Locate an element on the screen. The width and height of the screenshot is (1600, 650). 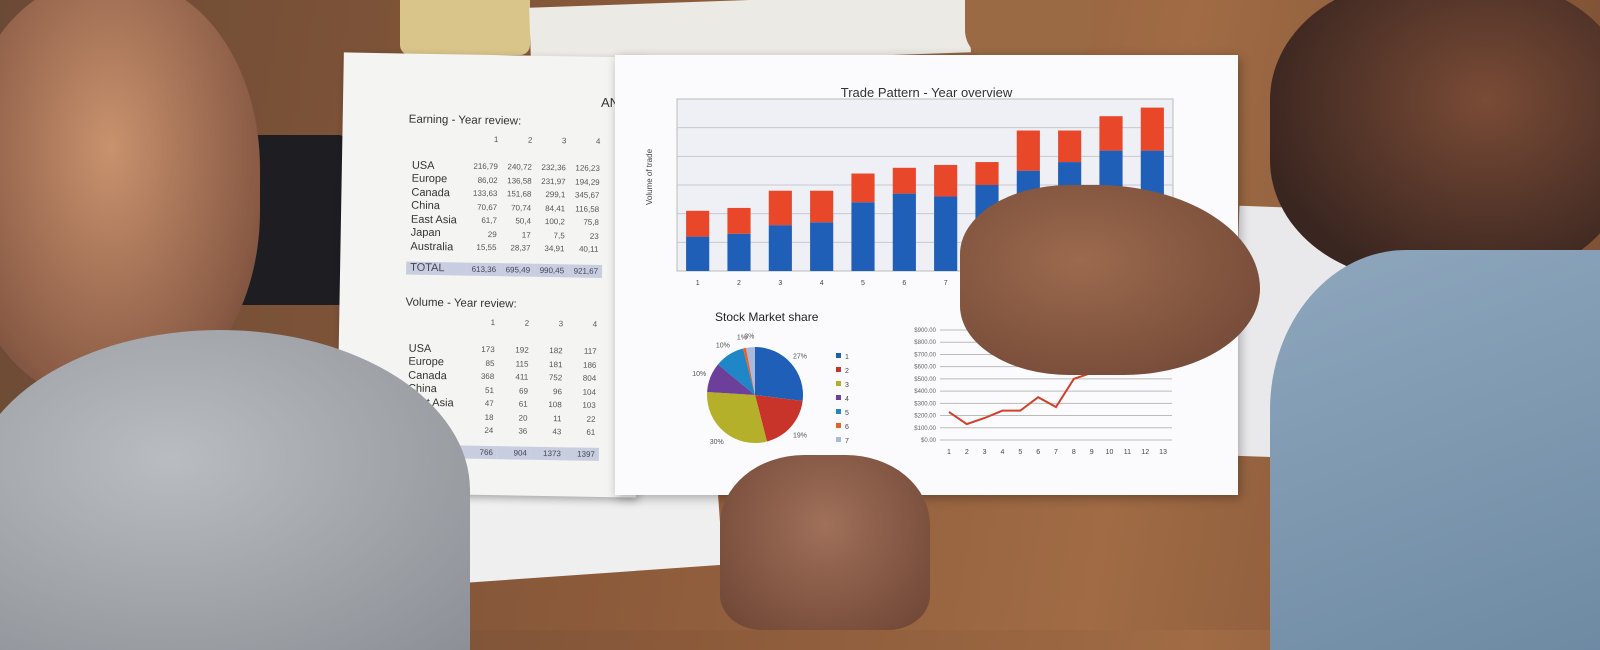
cell: 34,91 is located at coordinates (554, 249).